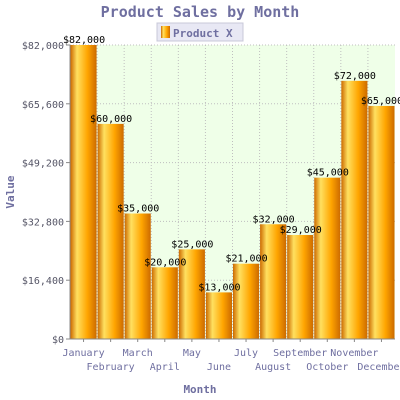 The image size is (400, 400). What do you see at coordinates (43, 164) in the screenshot?
I see `y-tick-label: $49,200` at bounding box center [43, 164].